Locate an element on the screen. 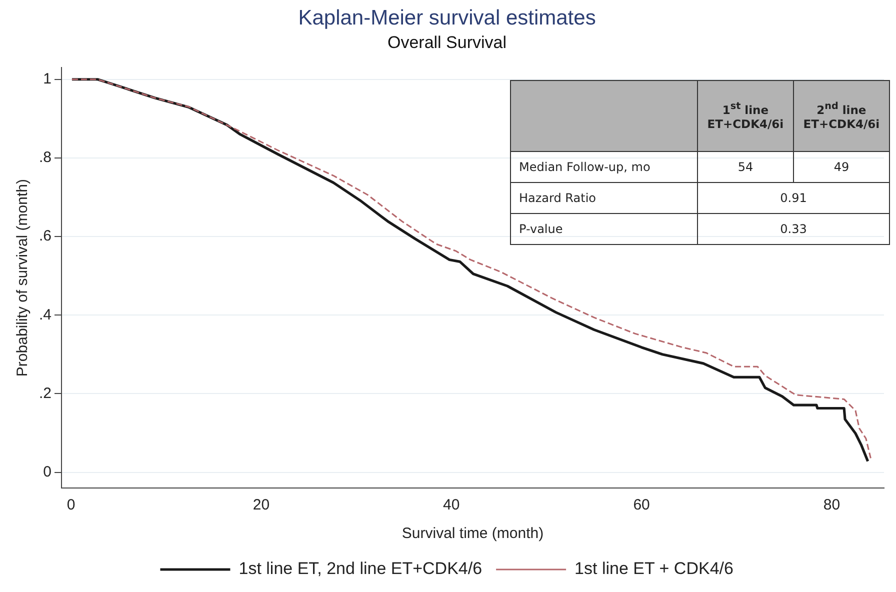  annotation: 49 is located at coordinates (841, 167).